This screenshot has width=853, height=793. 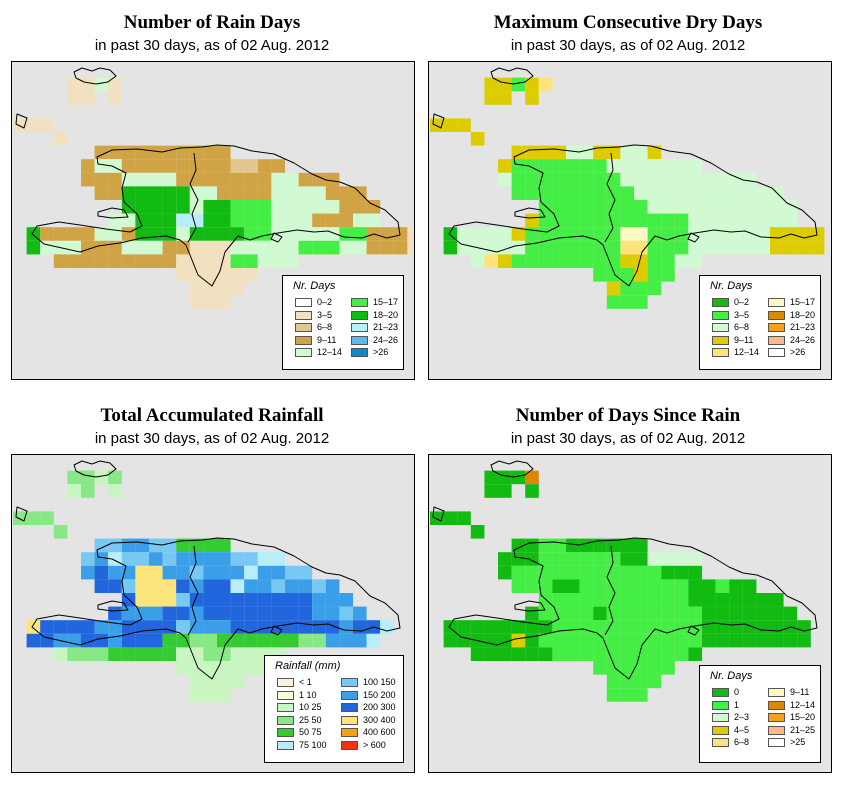 What do you see at coordinates (379, 732) in the screenshot?
I see `legend-label: 400 600` at bounding box center [379, 732].